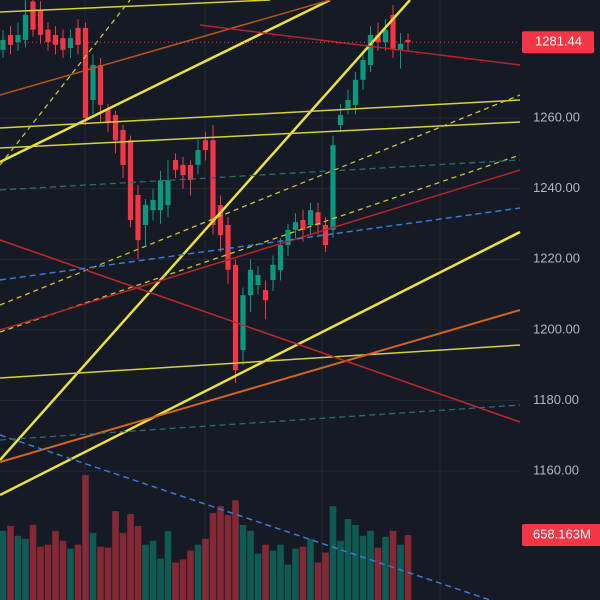 This screenshot has height=600, width=600. I want to click on y-tick-label: 1220.00, so click(556, 258).